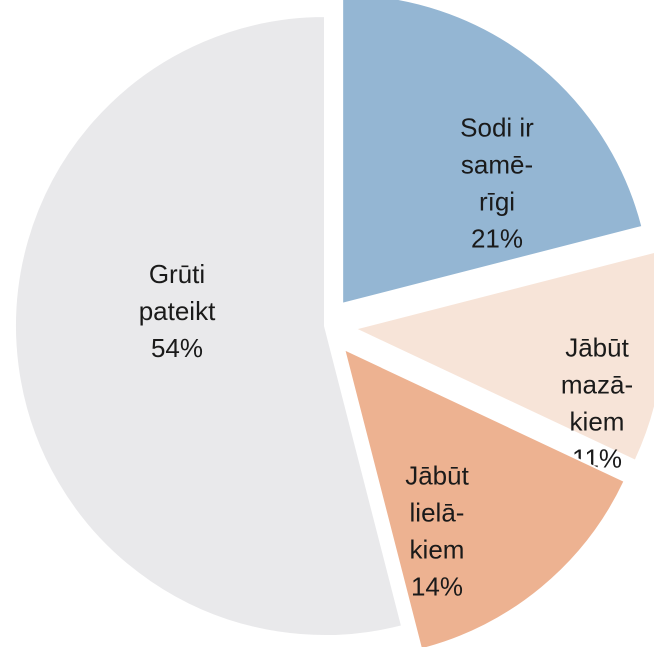 This screenshot has width=654, height=647. Describe the element at coordinates (177, 311) in the screenshot. I see `slice-label: pateikt` at that location.